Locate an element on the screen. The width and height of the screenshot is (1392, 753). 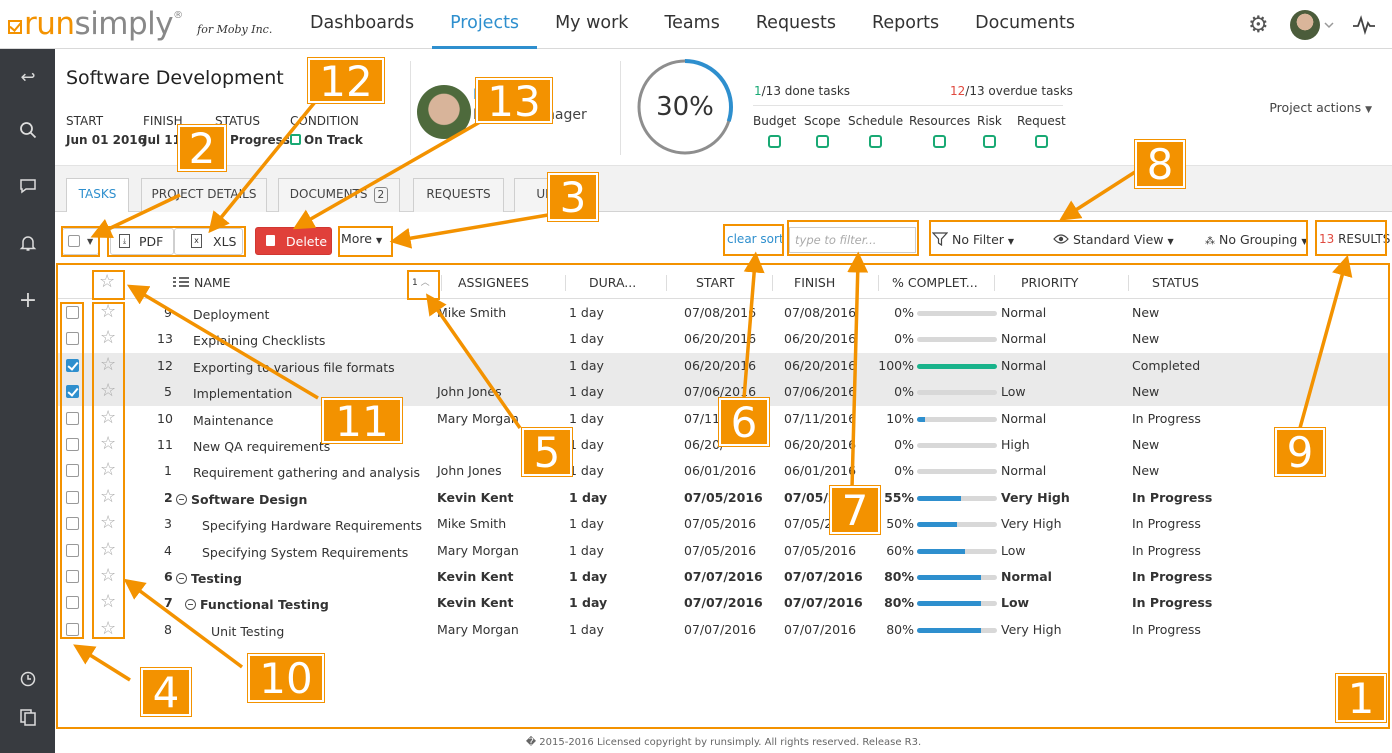
tab-documents: DOCUMENTS 2 is located at coordinates (339, 195).